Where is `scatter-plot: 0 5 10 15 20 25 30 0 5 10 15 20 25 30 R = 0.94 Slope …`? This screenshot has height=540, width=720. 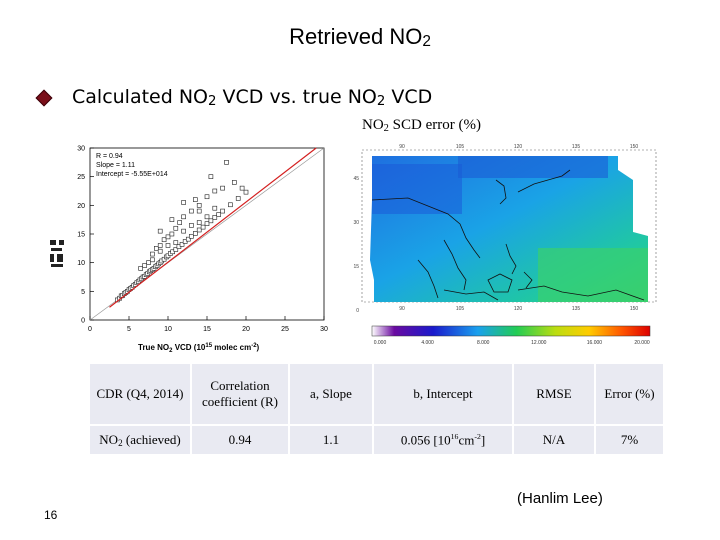 scatter-plot: 0 5 10 15 20 25 30 0 5 10 15 20 25 30 R = 0.94 Slope … is located at coordinates (189, 250).